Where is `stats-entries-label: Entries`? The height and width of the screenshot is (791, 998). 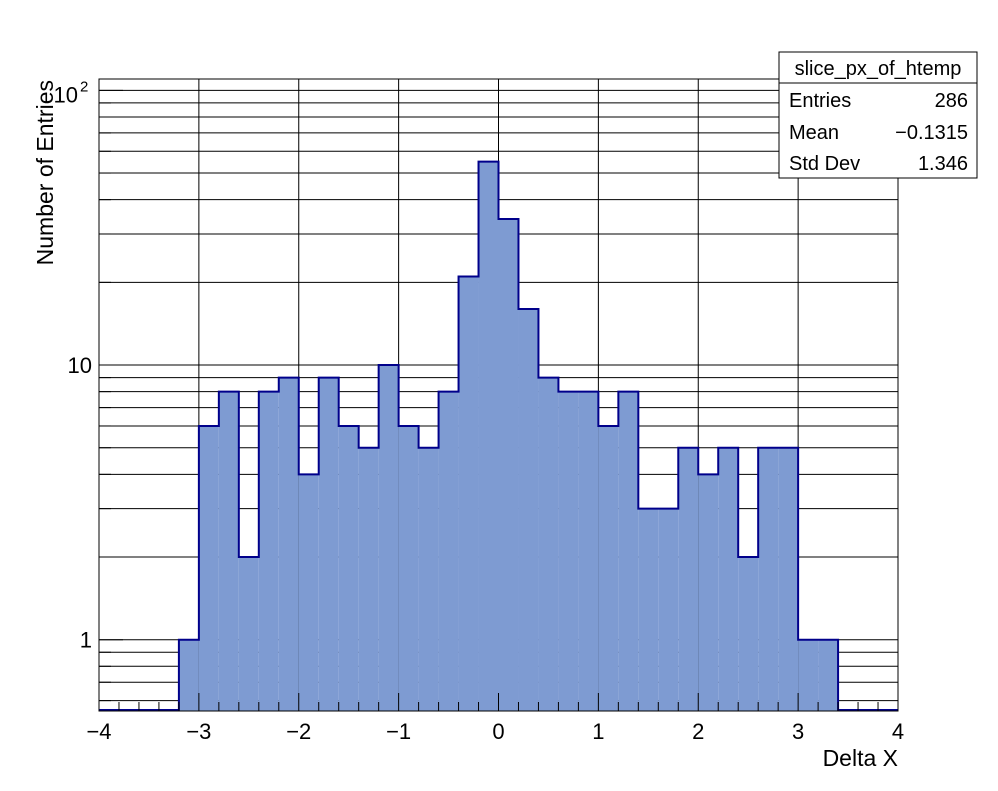
stats-entries-label: Entries is located at coordinates (820, 101).